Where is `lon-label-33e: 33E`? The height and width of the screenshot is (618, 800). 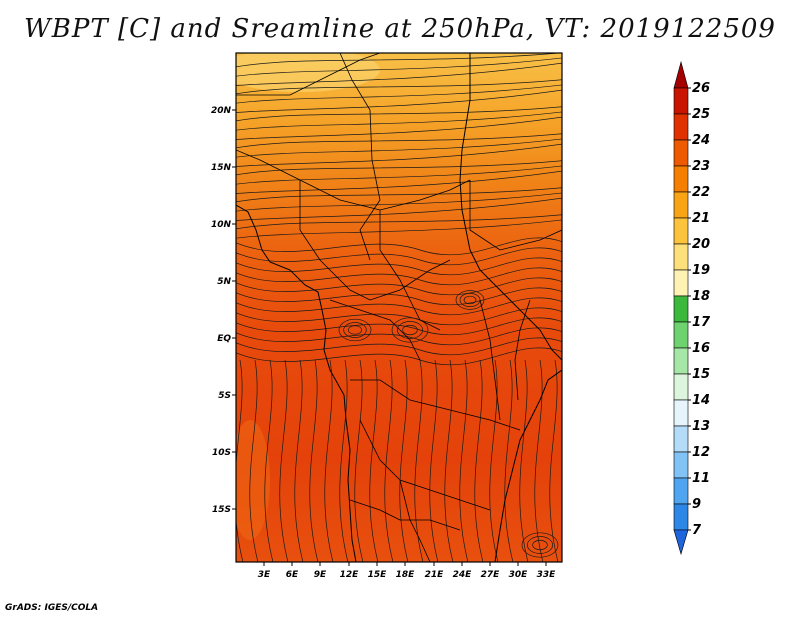
lon-label-33e: 33E is located at coordinates (547, 575).